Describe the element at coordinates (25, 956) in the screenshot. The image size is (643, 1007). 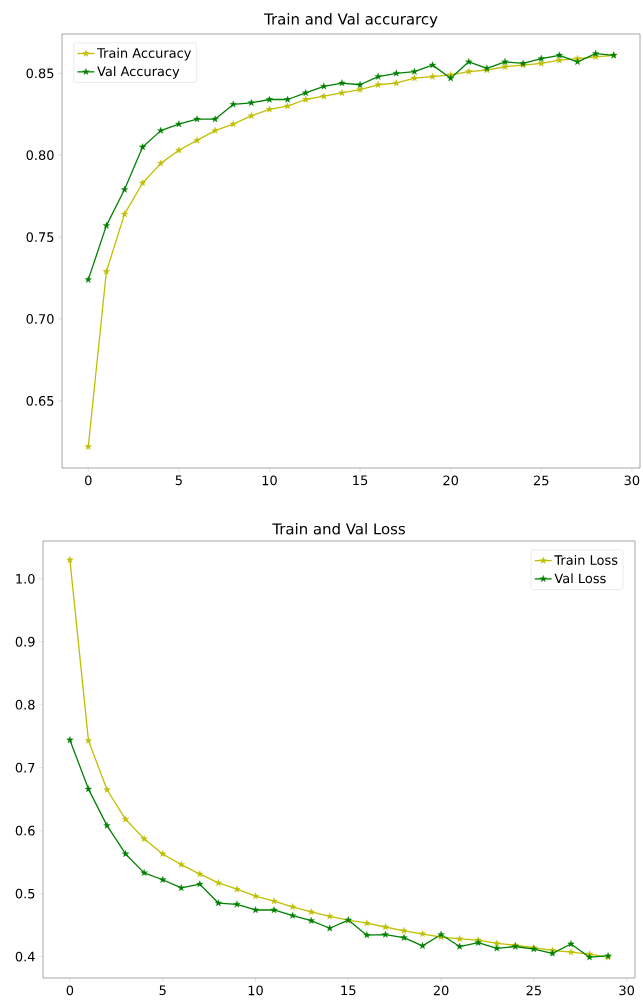
I see `y-tick-label: 0.4` at that location.